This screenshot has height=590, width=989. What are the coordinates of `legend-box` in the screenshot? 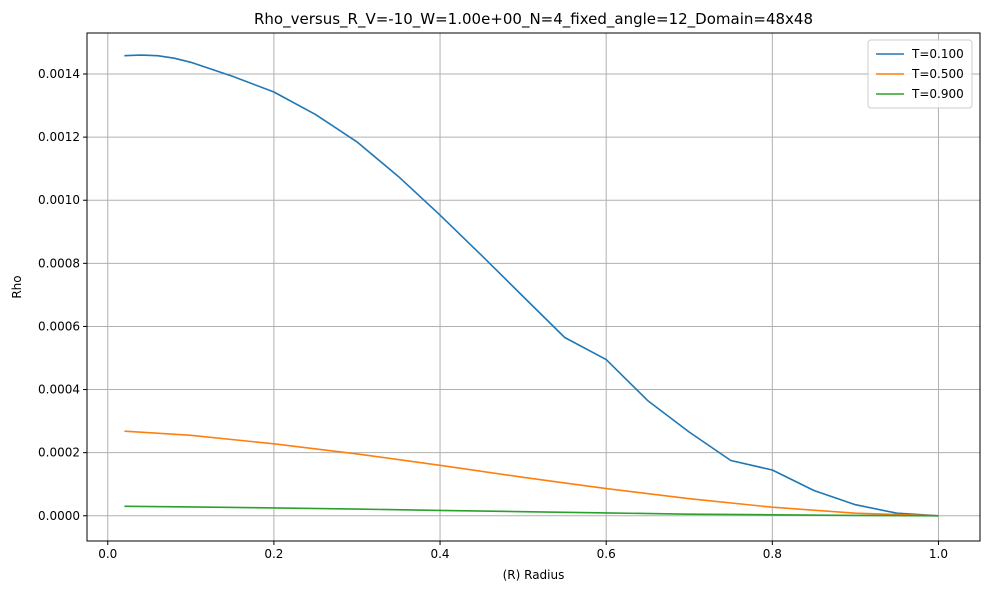 It's located at (920, 74).